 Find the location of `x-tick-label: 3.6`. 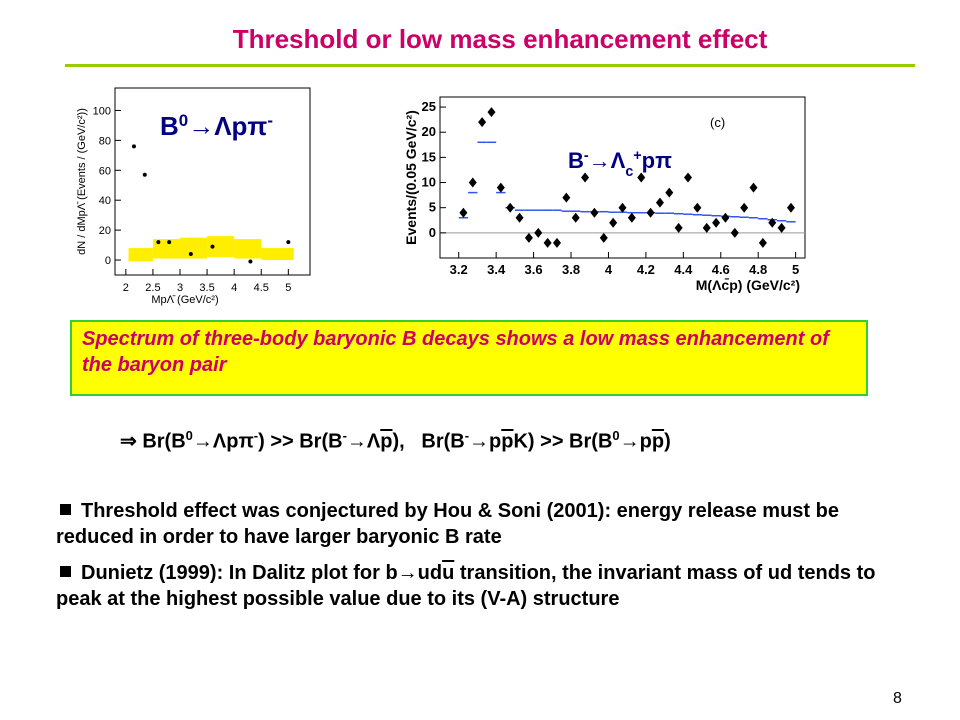

x-tick-label: 3.6 is located at coordinates (534, 269).